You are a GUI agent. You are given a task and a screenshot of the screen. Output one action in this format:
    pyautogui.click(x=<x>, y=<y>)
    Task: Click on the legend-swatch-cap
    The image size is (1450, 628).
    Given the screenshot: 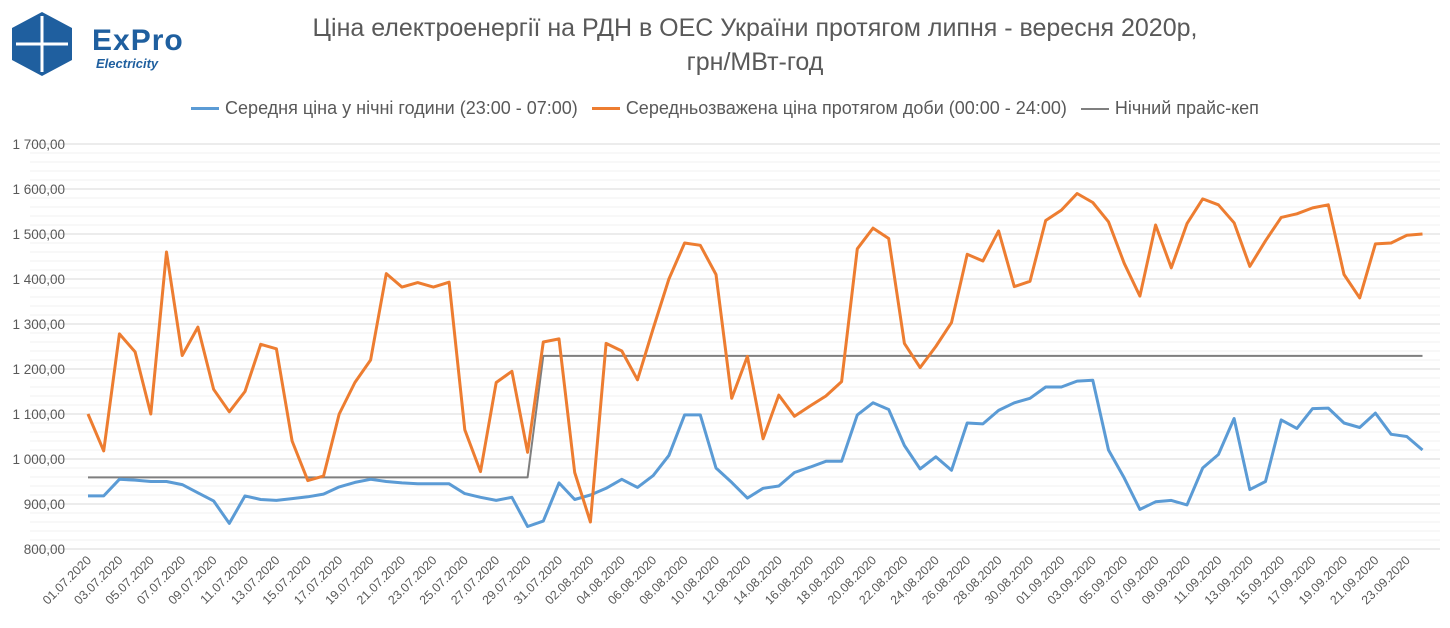 What is the action you would take?
    pyautogui.click(x=1094, y=108)
    